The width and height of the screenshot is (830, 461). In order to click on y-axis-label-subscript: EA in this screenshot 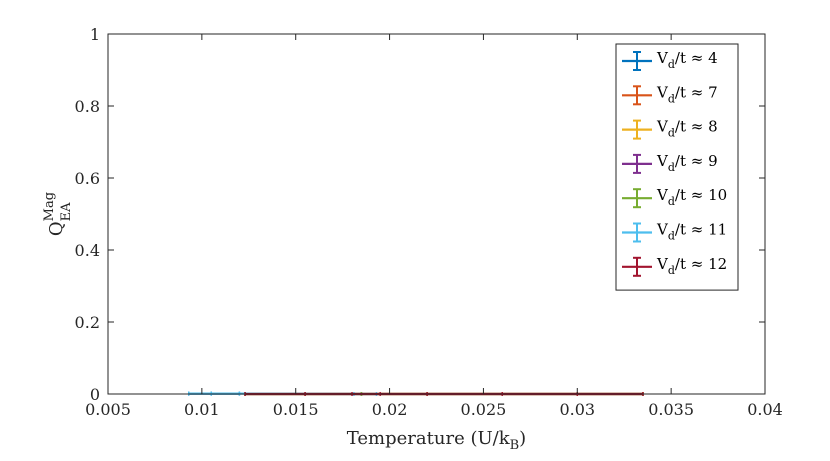, I will do `click(66, 211)`.